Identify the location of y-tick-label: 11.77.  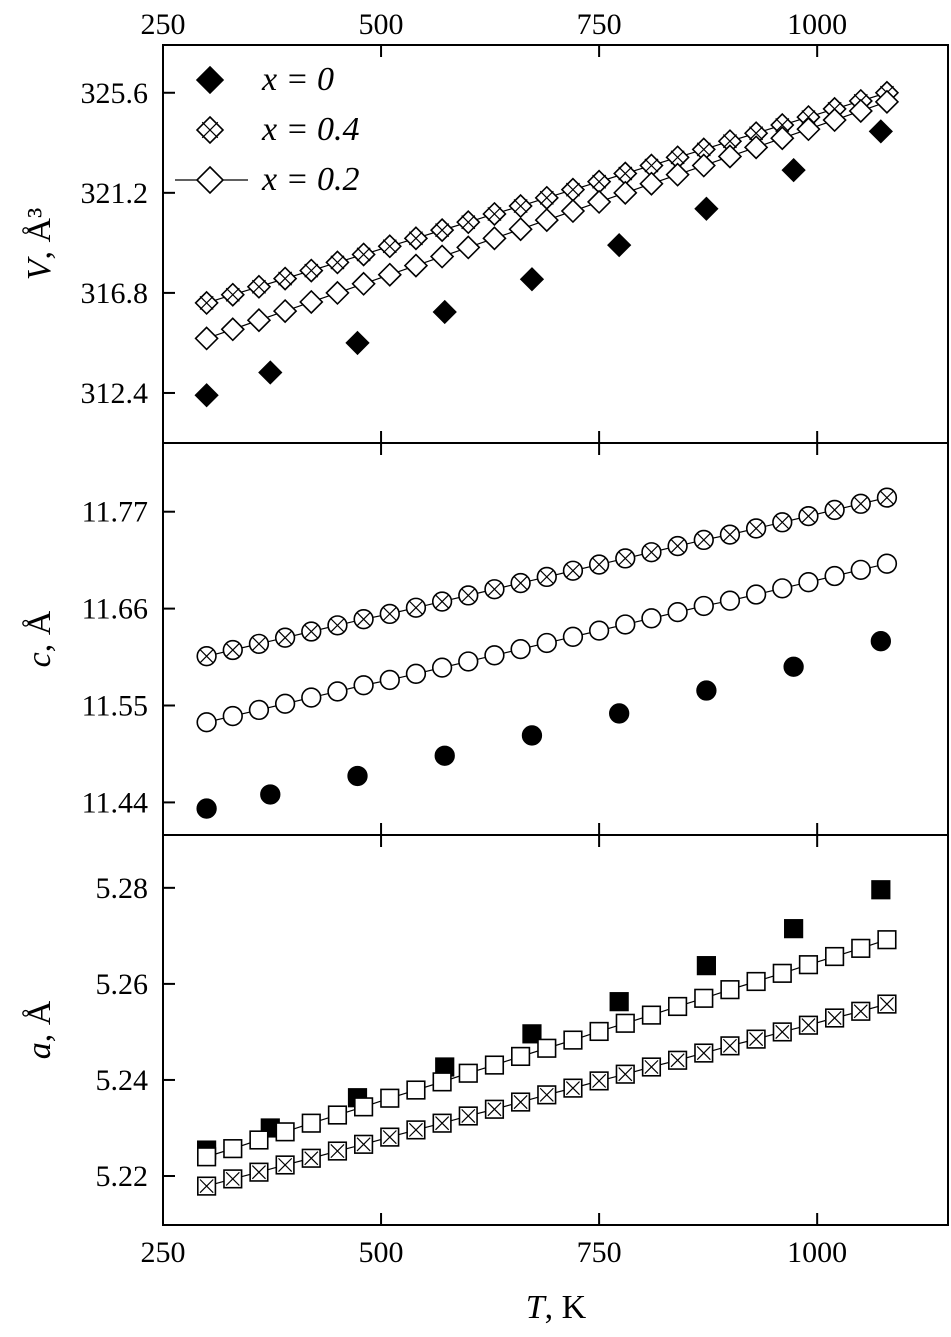
(115, 512).